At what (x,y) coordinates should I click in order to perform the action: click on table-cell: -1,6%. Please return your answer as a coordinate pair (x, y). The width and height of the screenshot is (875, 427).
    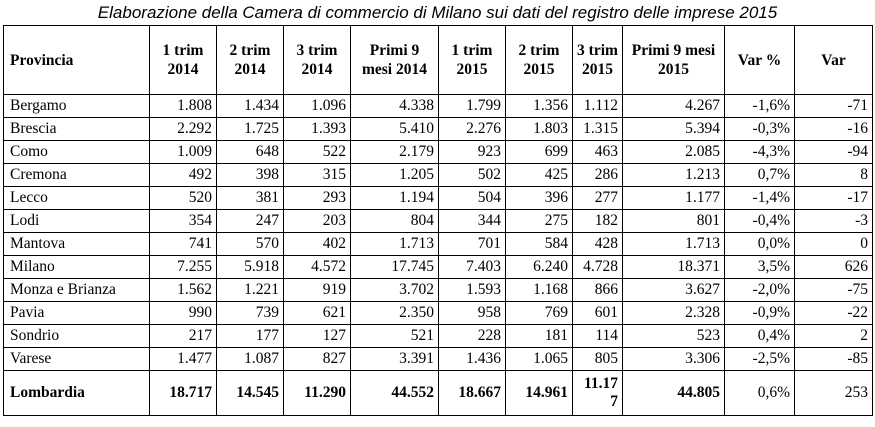
    Looking at the image, I should click on (759, 106).